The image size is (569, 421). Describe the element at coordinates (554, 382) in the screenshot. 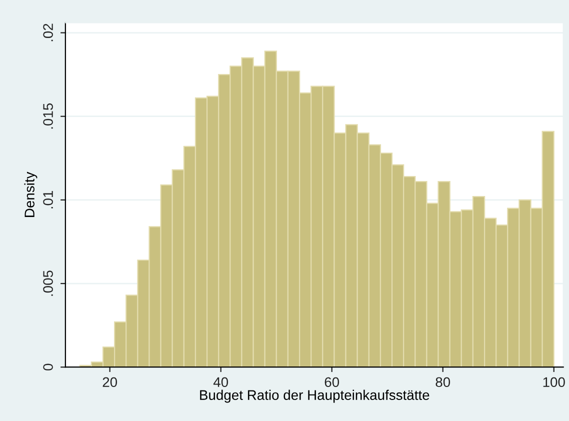

I see `x-tick-label: 100` at that location.